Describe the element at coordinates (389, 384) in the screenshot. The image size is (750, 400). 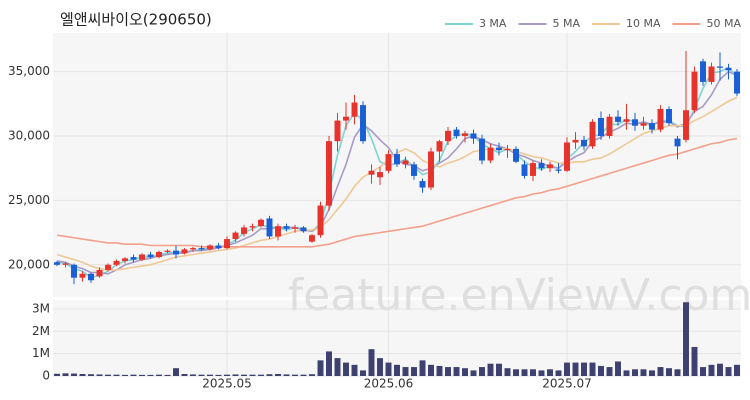
I see `x-tick-label: 2025.06` at that location.